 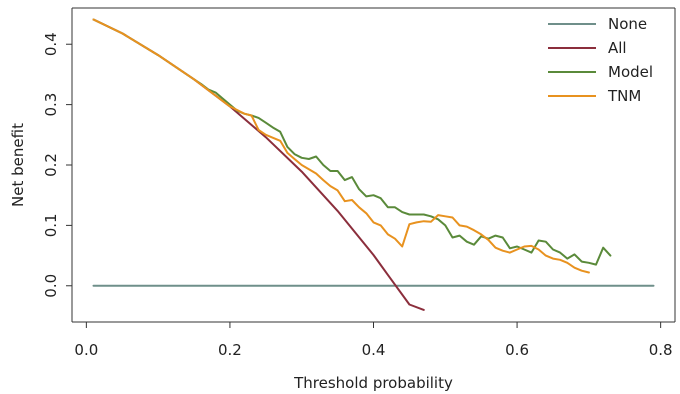 I want to click on x-tick-label: 0.2, so click(x=230, y=350).